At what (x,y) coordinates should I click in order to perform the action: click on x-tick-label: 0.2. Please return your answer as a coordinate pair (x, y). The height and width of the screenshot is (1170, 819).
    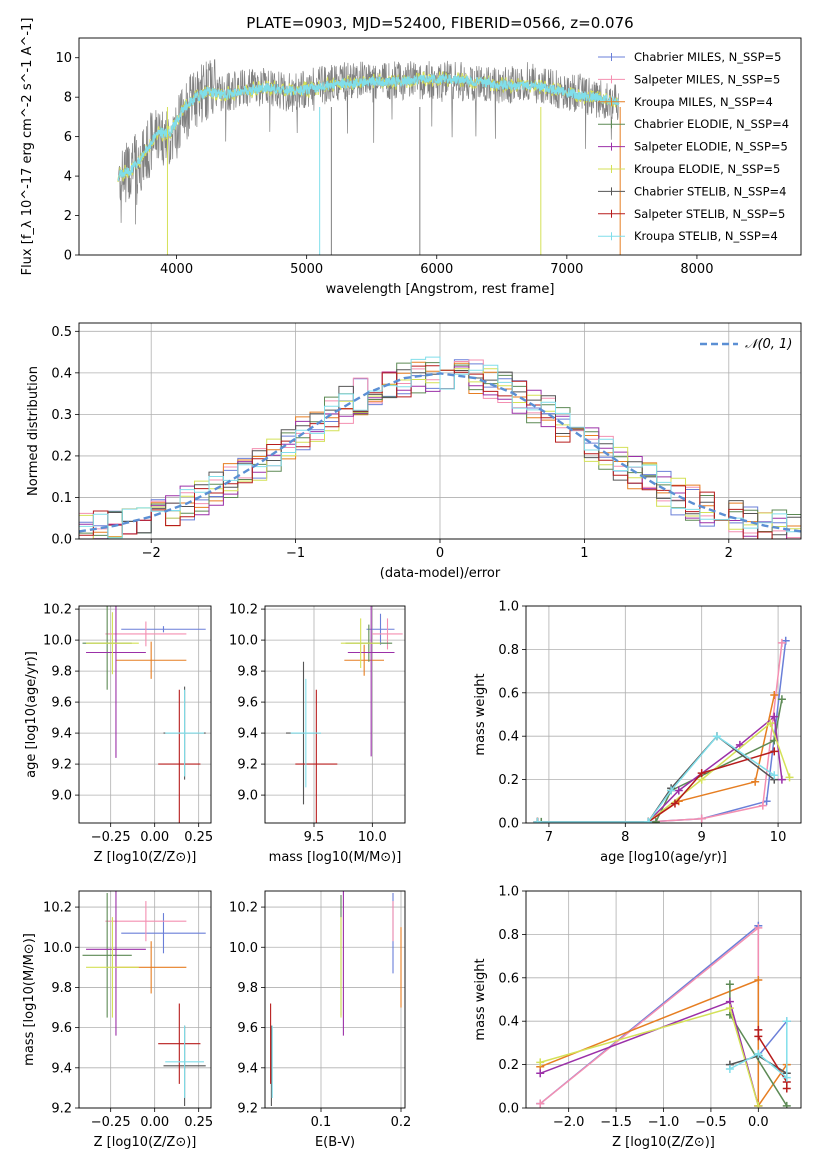
    Looking at the image, I should click on (401, 1122).